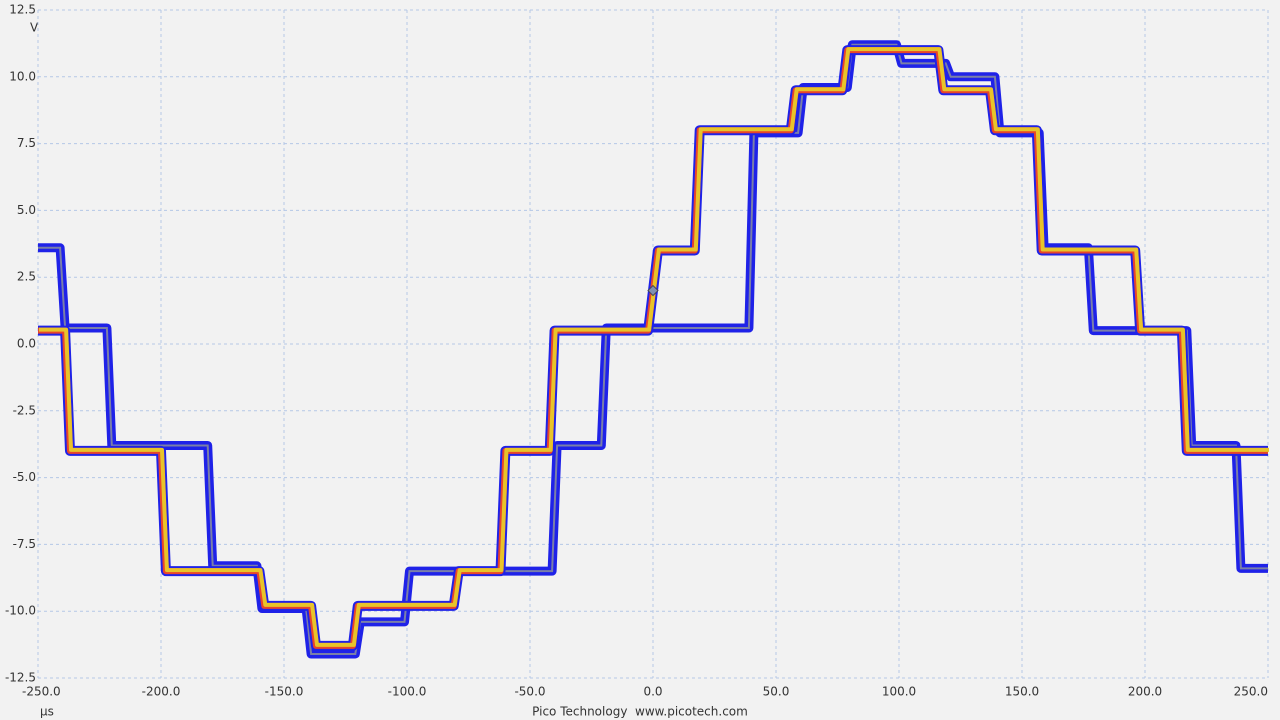 Image resolution: width=1280 pixels, height=720 pixels. Describe the element at coordinates (284, 692) in the screenshot. I see `x-tick-label: -150.0` at that location.